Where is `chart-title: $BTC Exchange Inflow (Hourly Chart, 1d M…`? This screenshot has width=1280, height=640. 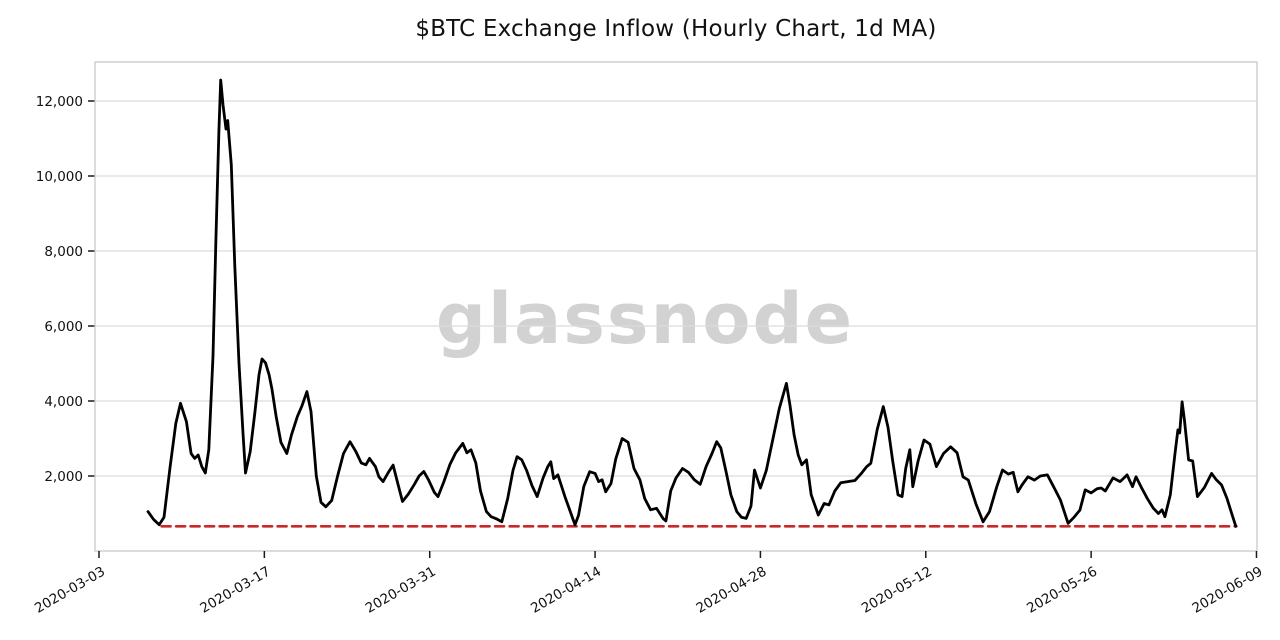
chart-title: $BTC Exchange Inflow (Hourly Chart, 1d M… is located at coordinates (676, 29).